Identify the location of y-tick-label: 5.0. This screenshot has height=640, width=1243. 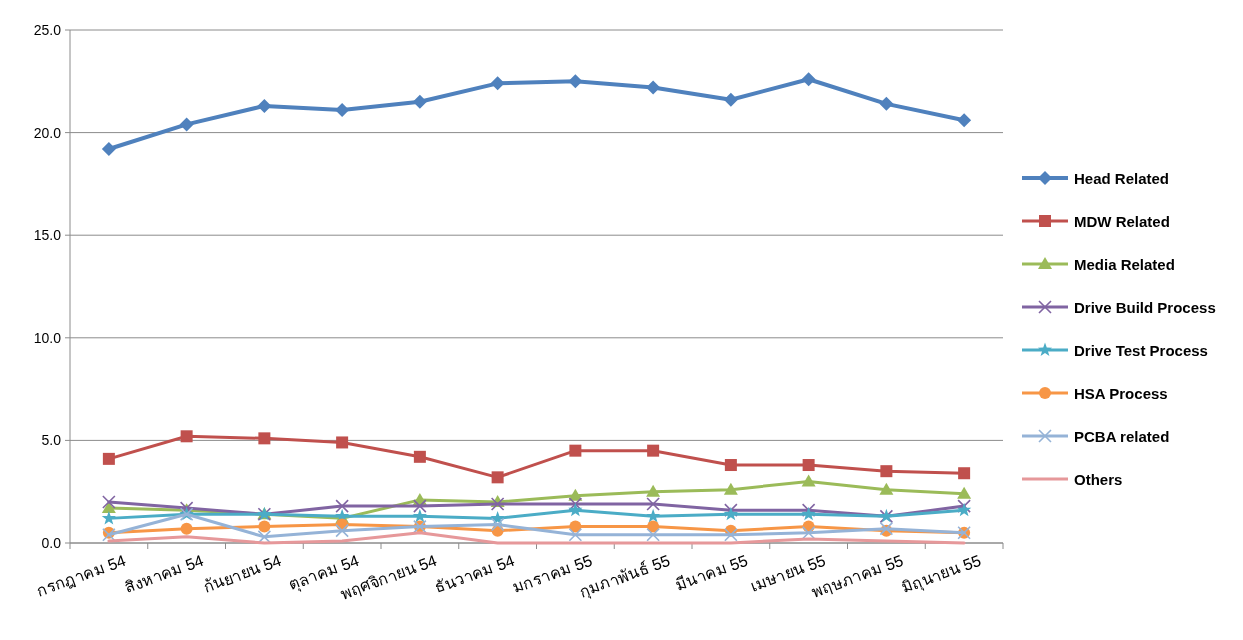
(51, 440).